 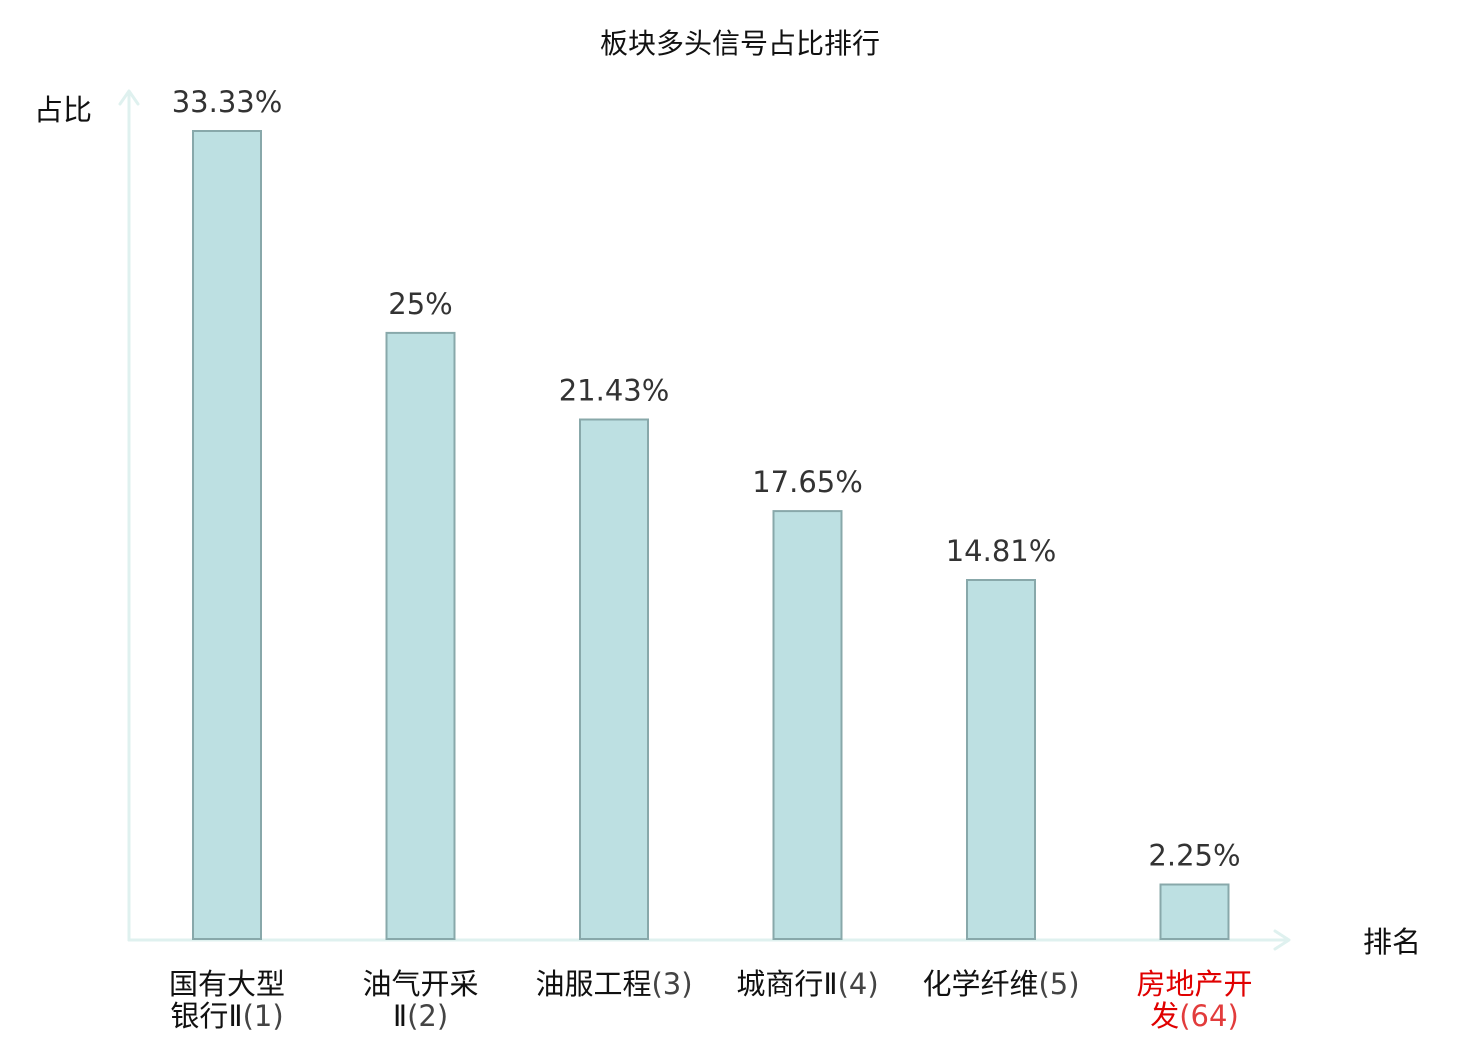 What do you see at coordinates (1000, 984) in the screenshot?
I see `category-label-5-line-1: 化学纤维(5)` at bounding box center [1000, 984].